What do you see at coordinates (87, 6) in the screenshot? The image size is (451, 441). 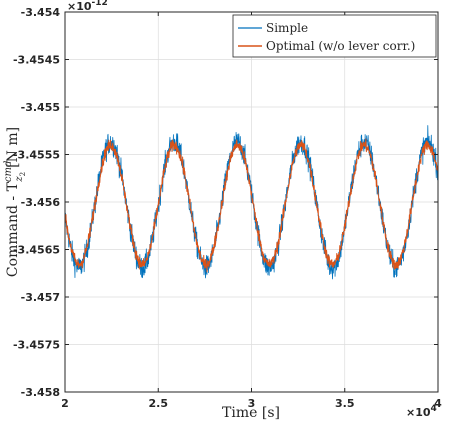 I see `y-multiplier: ×10-12` at bounding box center [87, 6].